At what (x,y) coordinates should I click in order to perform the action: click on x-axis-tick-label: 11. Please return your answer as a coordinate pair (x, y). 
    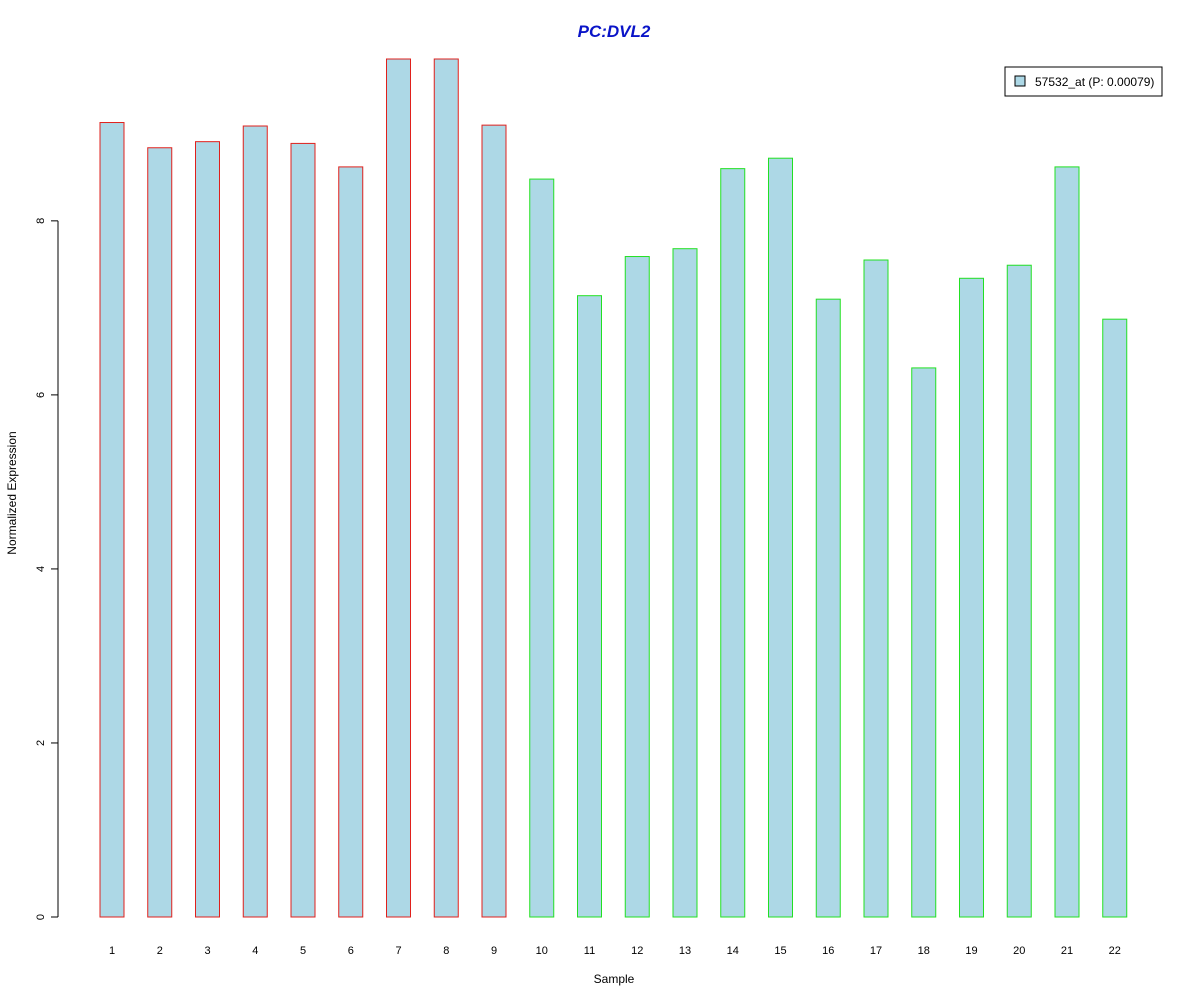
    Looking at the image, I should click on (589, 951).